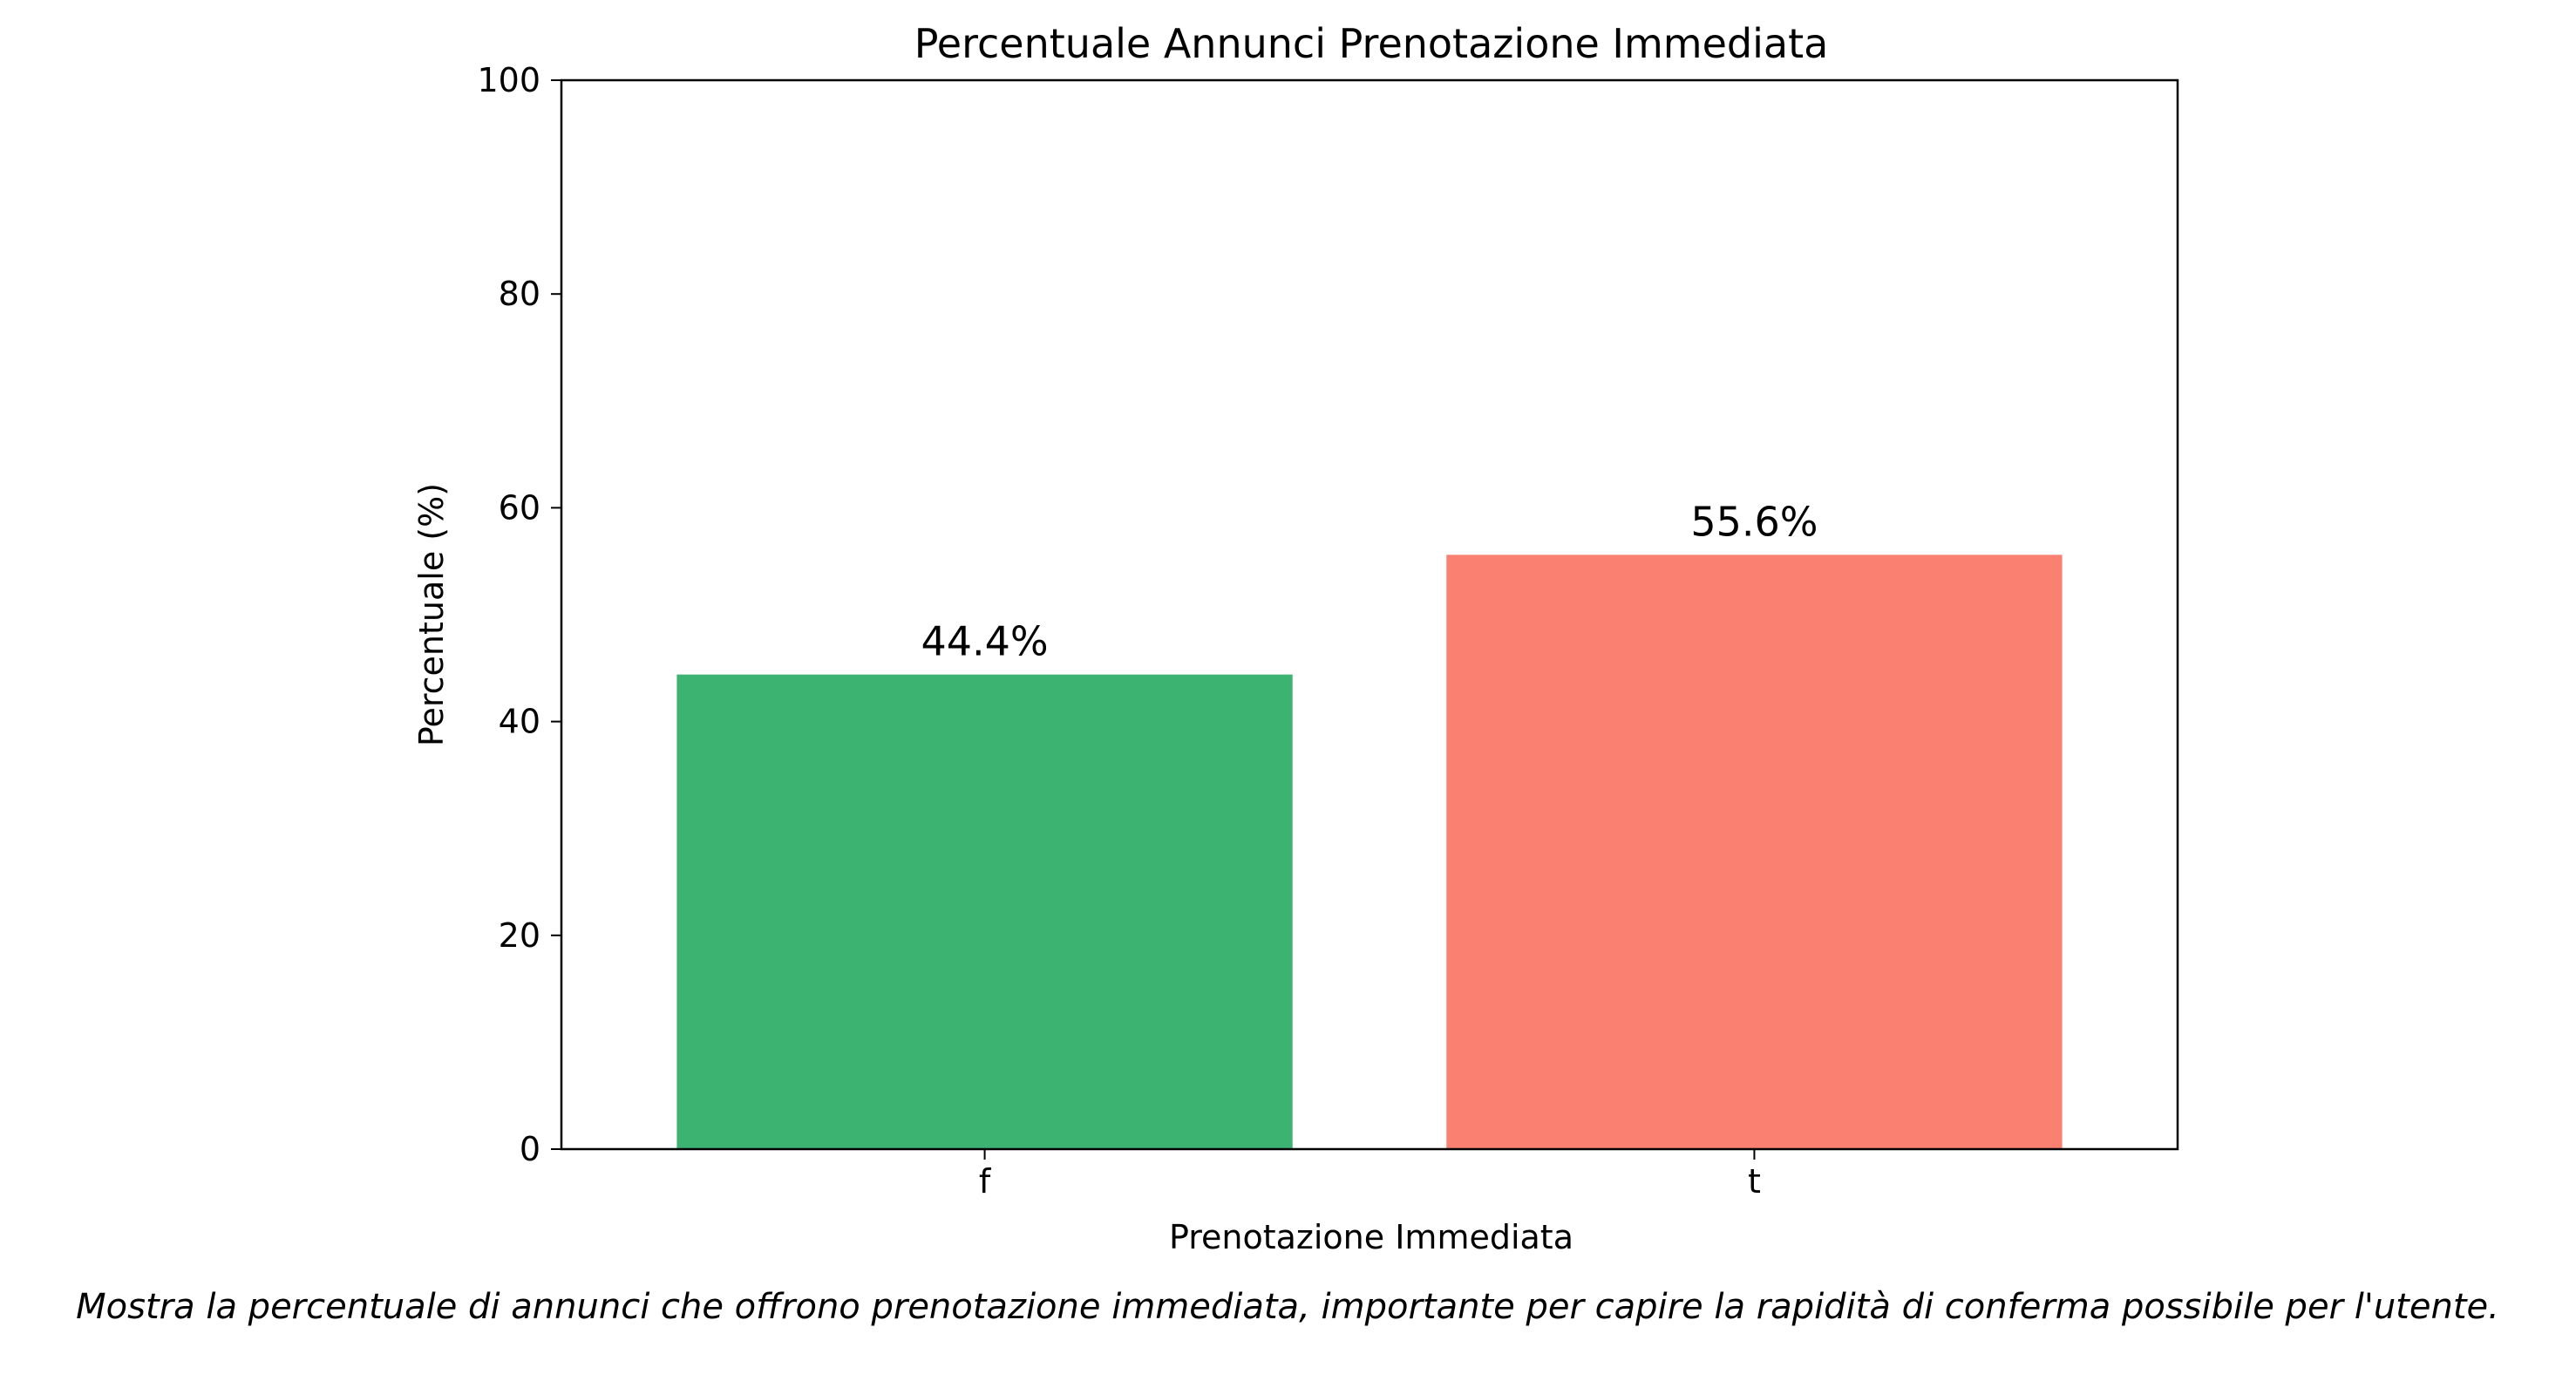 Image resolution: width=2576 pixels, height=1395 pixels. I want to click on y-axis-label: Percentuale (%), so click(431, 614).